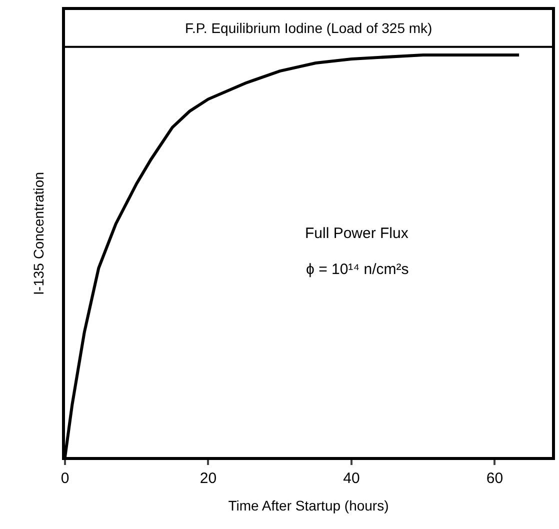  Describe the element at coordinates (351, 478) in the screenshot. I see `x-tick-label: 40` at that location.